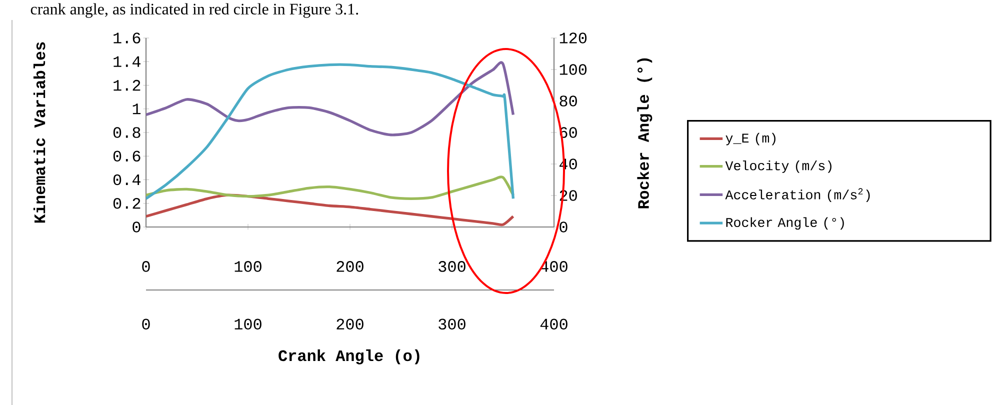 This screenshot has height=405, width=998. What do you see at coordinates (146, 266) in the screenshot?
I see `x2-tick-label: 0` at bounding box center [146, 266].